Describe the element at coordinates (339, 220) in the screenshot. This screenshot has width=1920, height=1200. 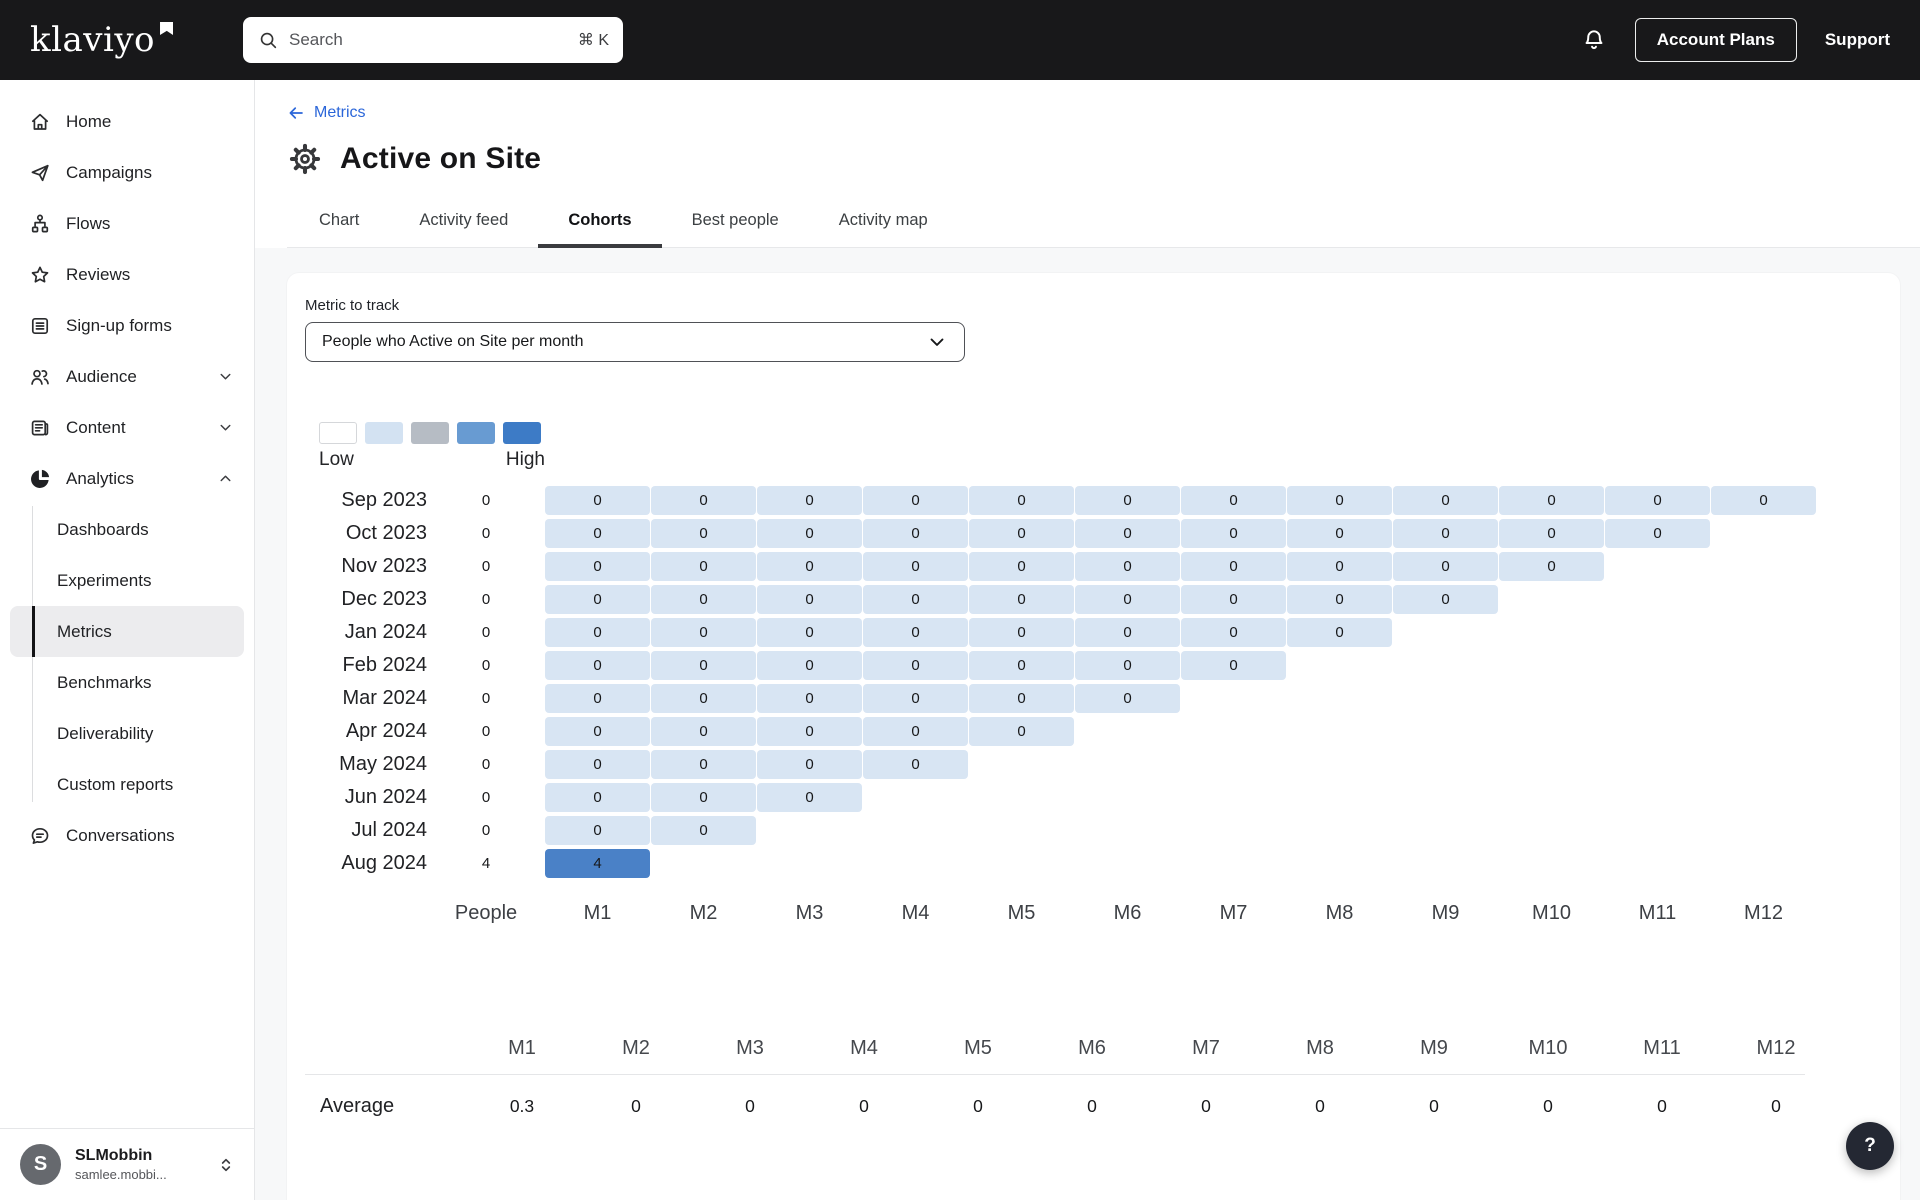
I see `tab-chart: Chart` at that location.